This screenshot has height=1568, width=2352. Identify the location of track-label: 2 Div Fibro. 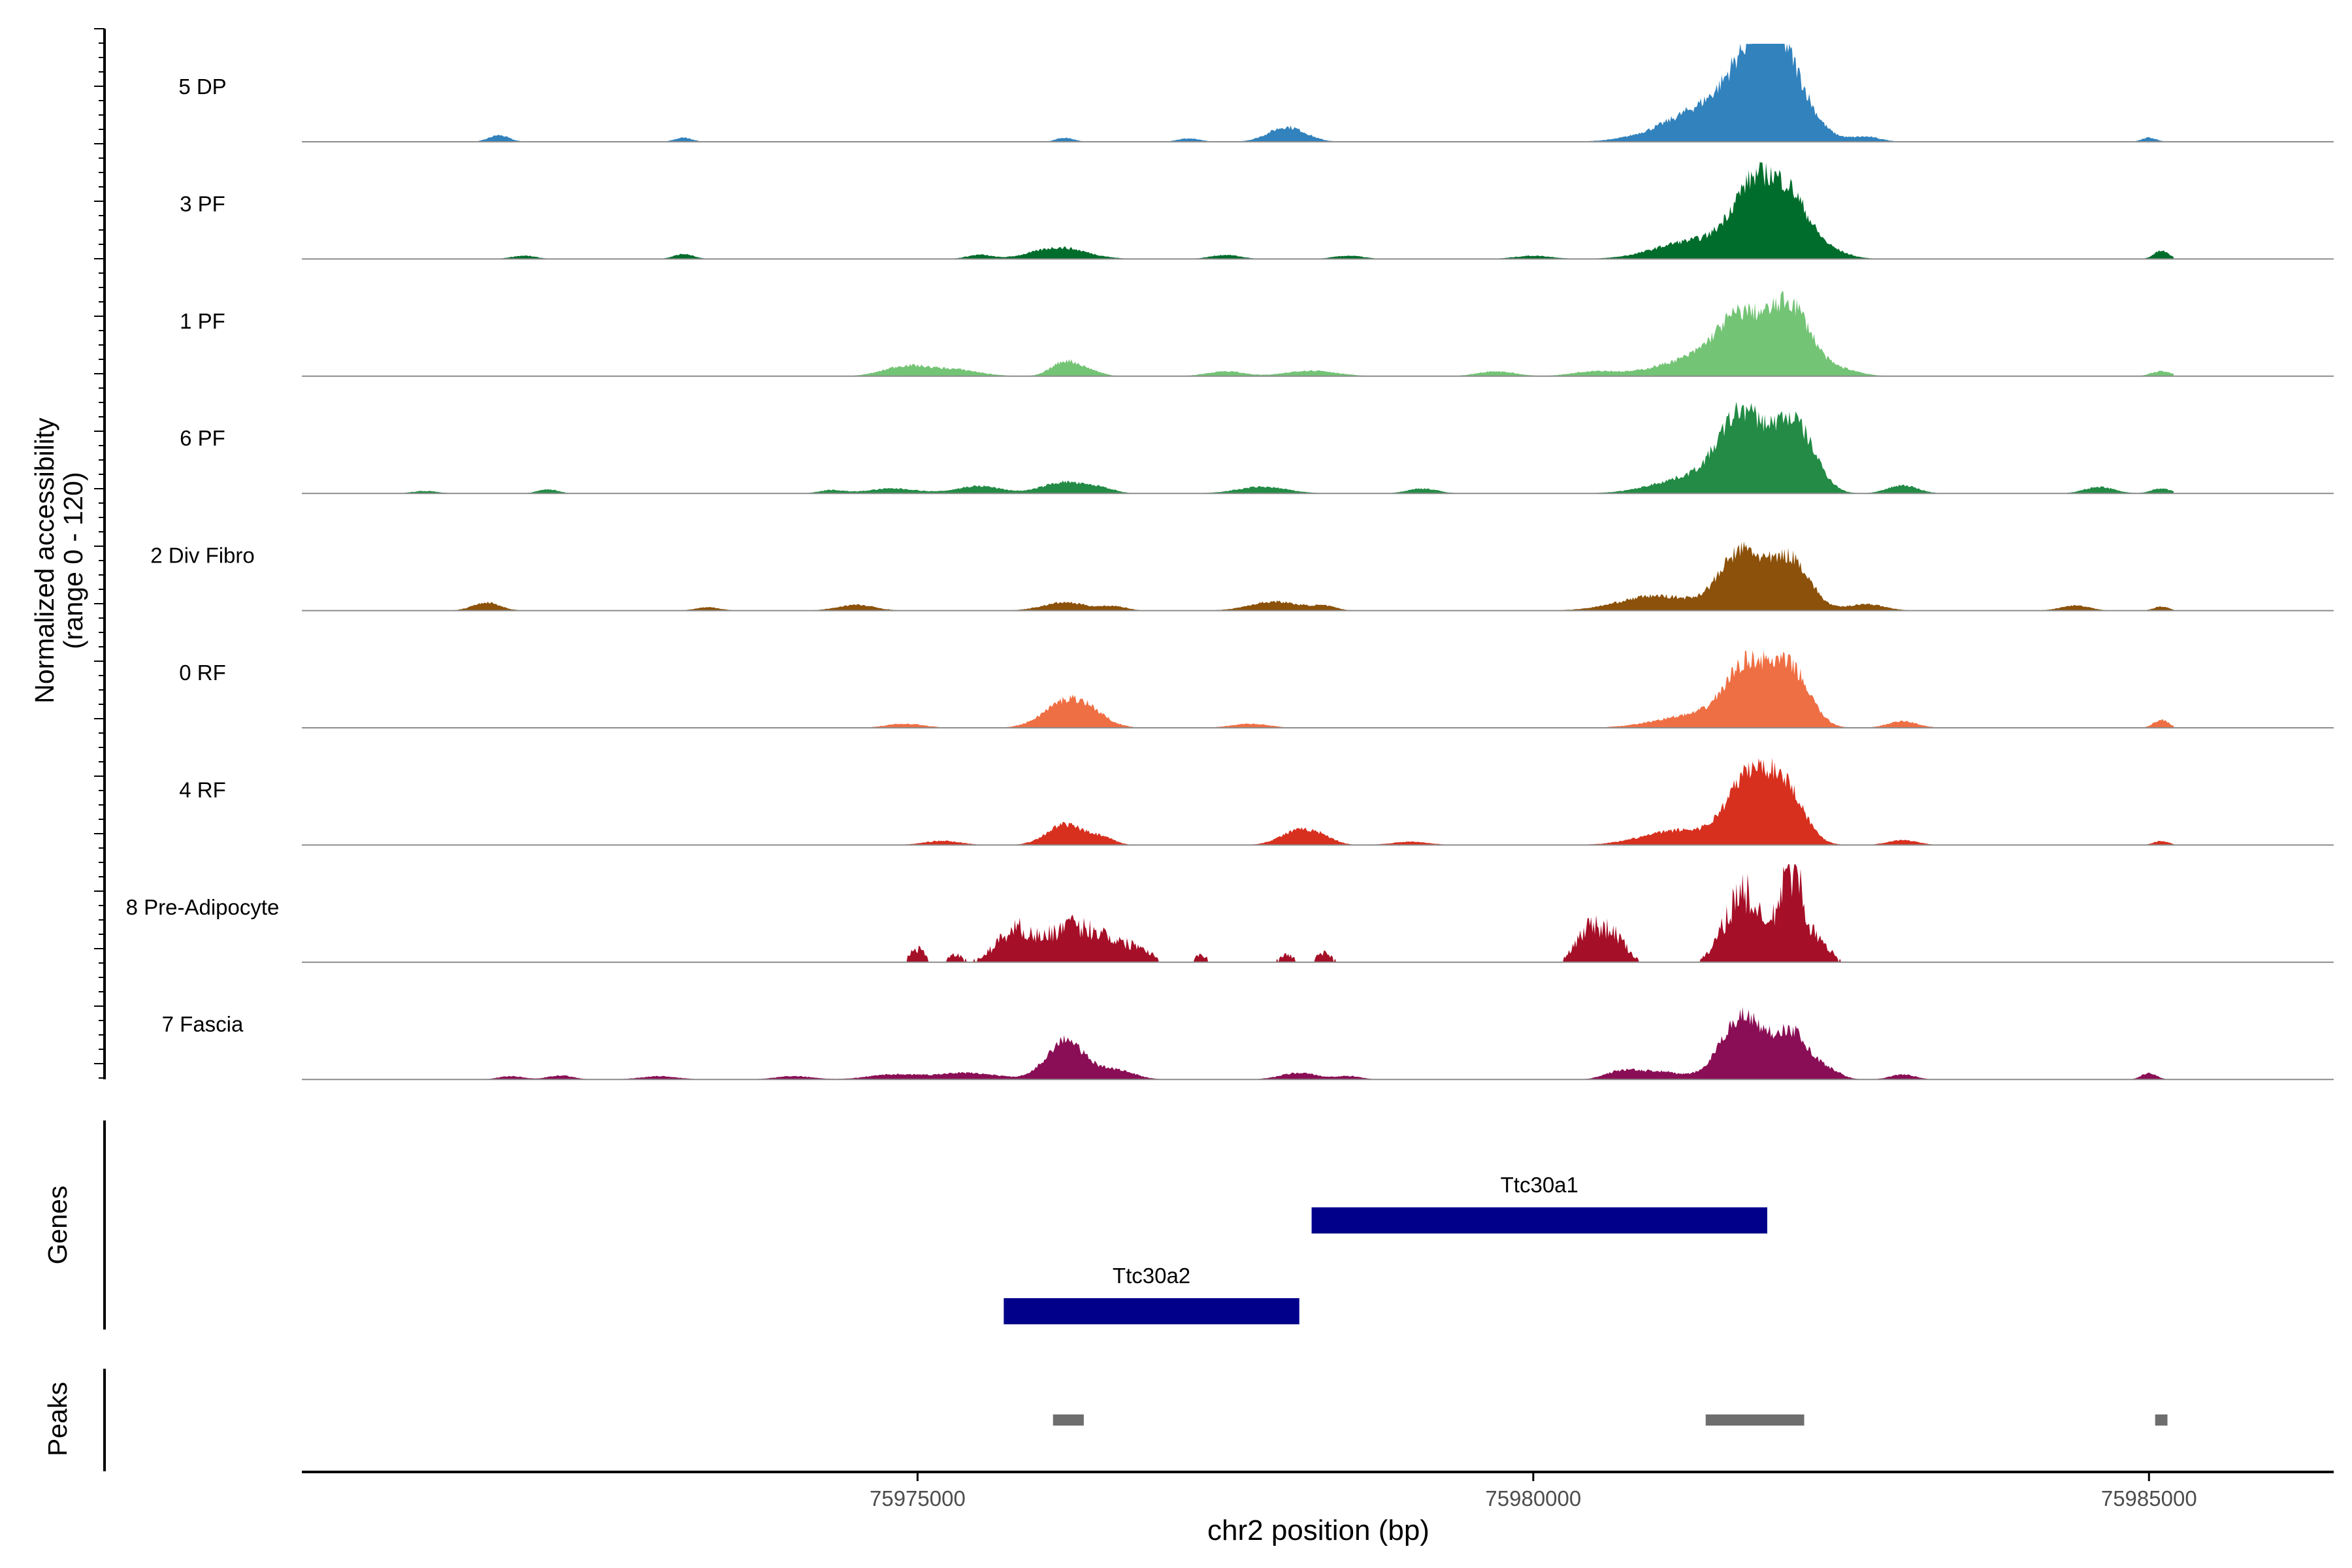
(202, 556).